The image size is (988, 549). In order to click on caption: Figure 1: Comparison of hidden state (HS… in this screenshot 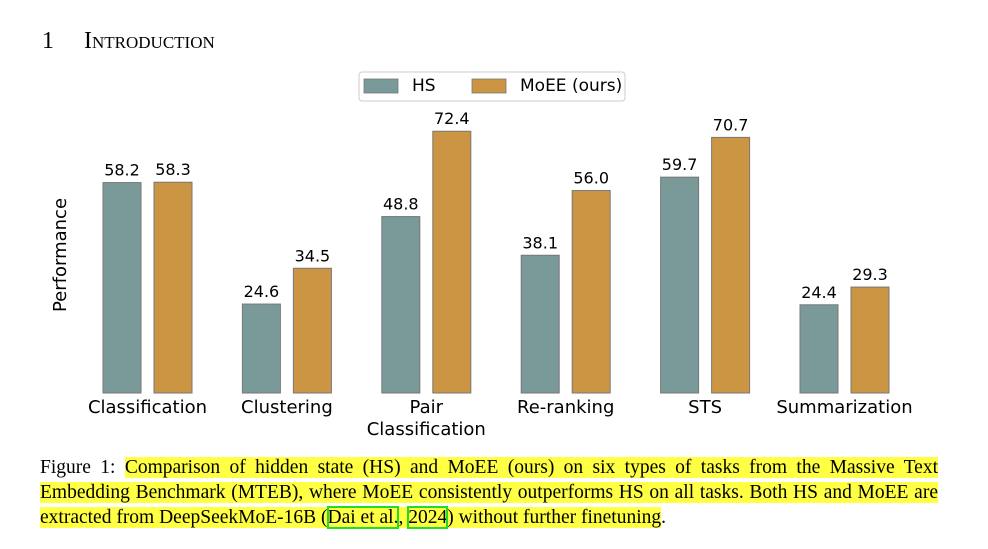, I will do `click(489, 492)`.